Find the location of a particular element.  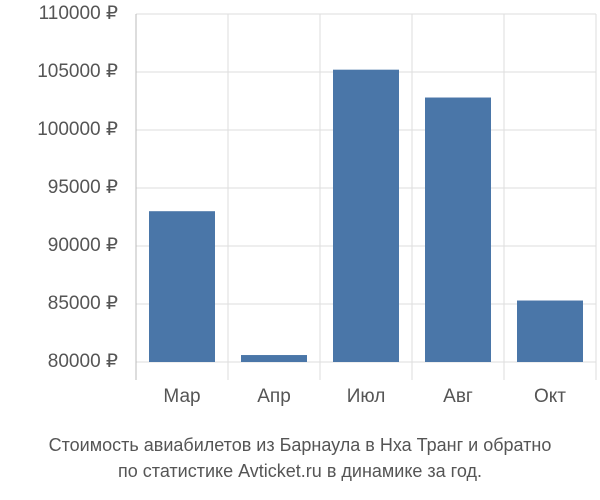

y-tick-label: 90000 ₽ is located at coordinates (83, 245).